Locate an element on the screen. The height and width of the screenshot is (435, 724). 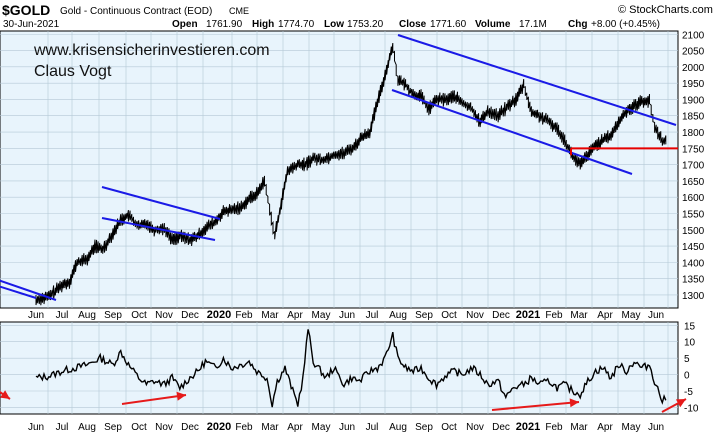
osc-tick-label: -10 is located at coordinates (691, 408).